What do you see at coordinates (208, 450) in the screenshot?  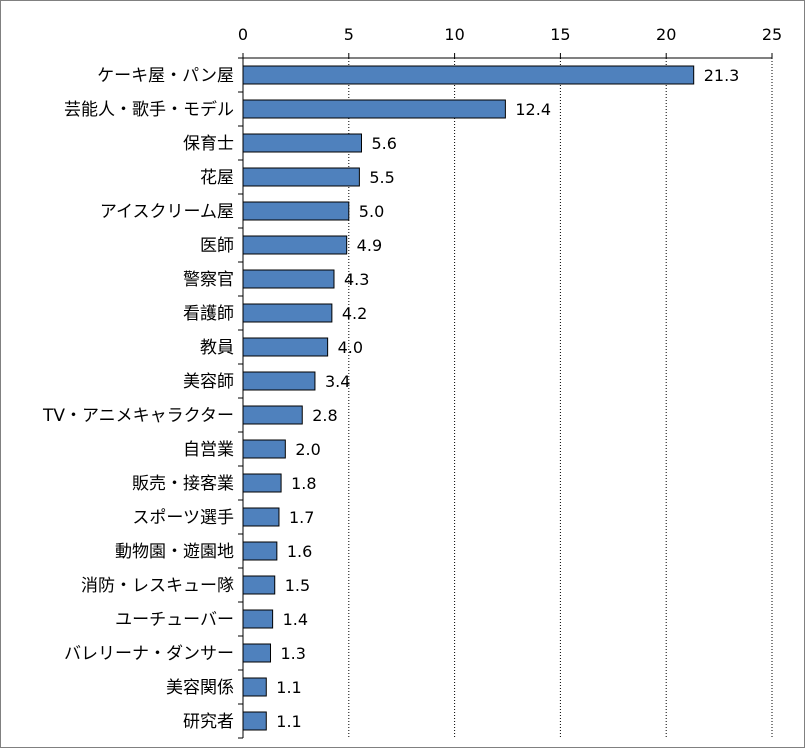 I see `category-label: 自営業` at bounding box center [208, 450].